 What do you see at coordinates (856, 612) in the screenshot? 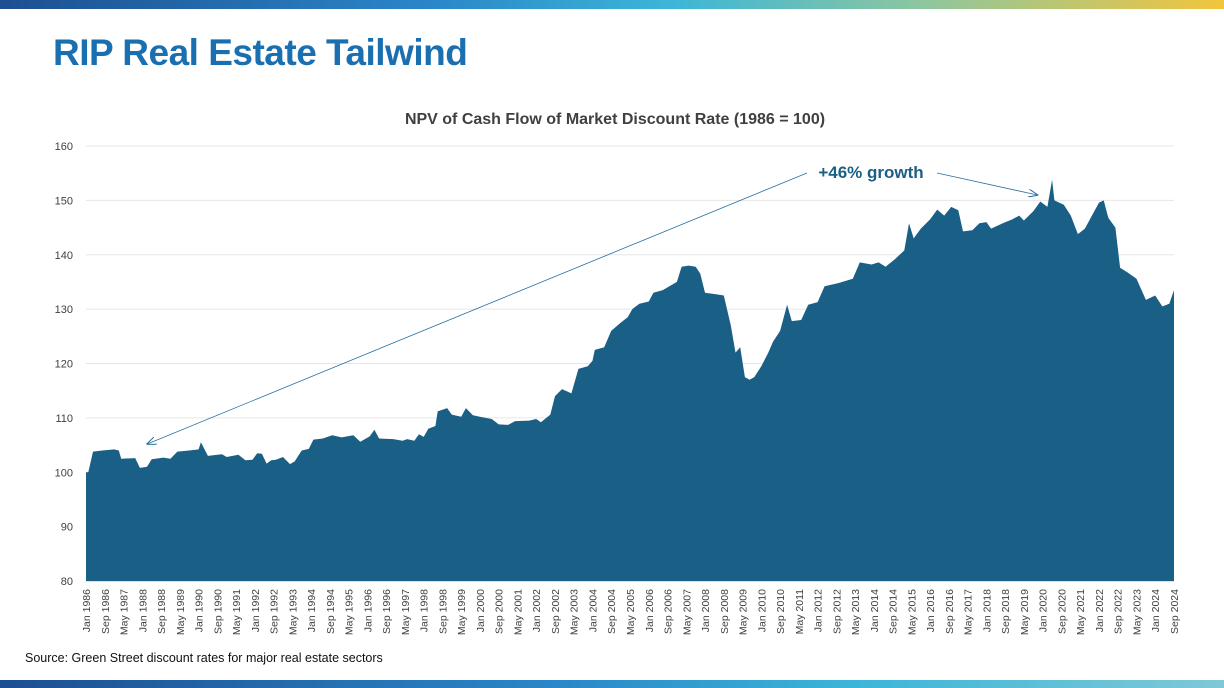
I see `x-tick-label: May 2013` at bounding box center [856, 612].